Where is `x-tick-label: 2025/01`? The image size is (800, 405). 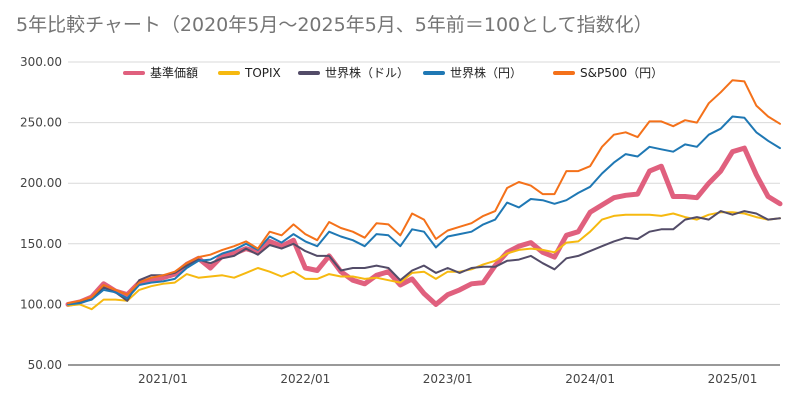 x-tick-label: 2025/01 is located at coordinates (733, 379).